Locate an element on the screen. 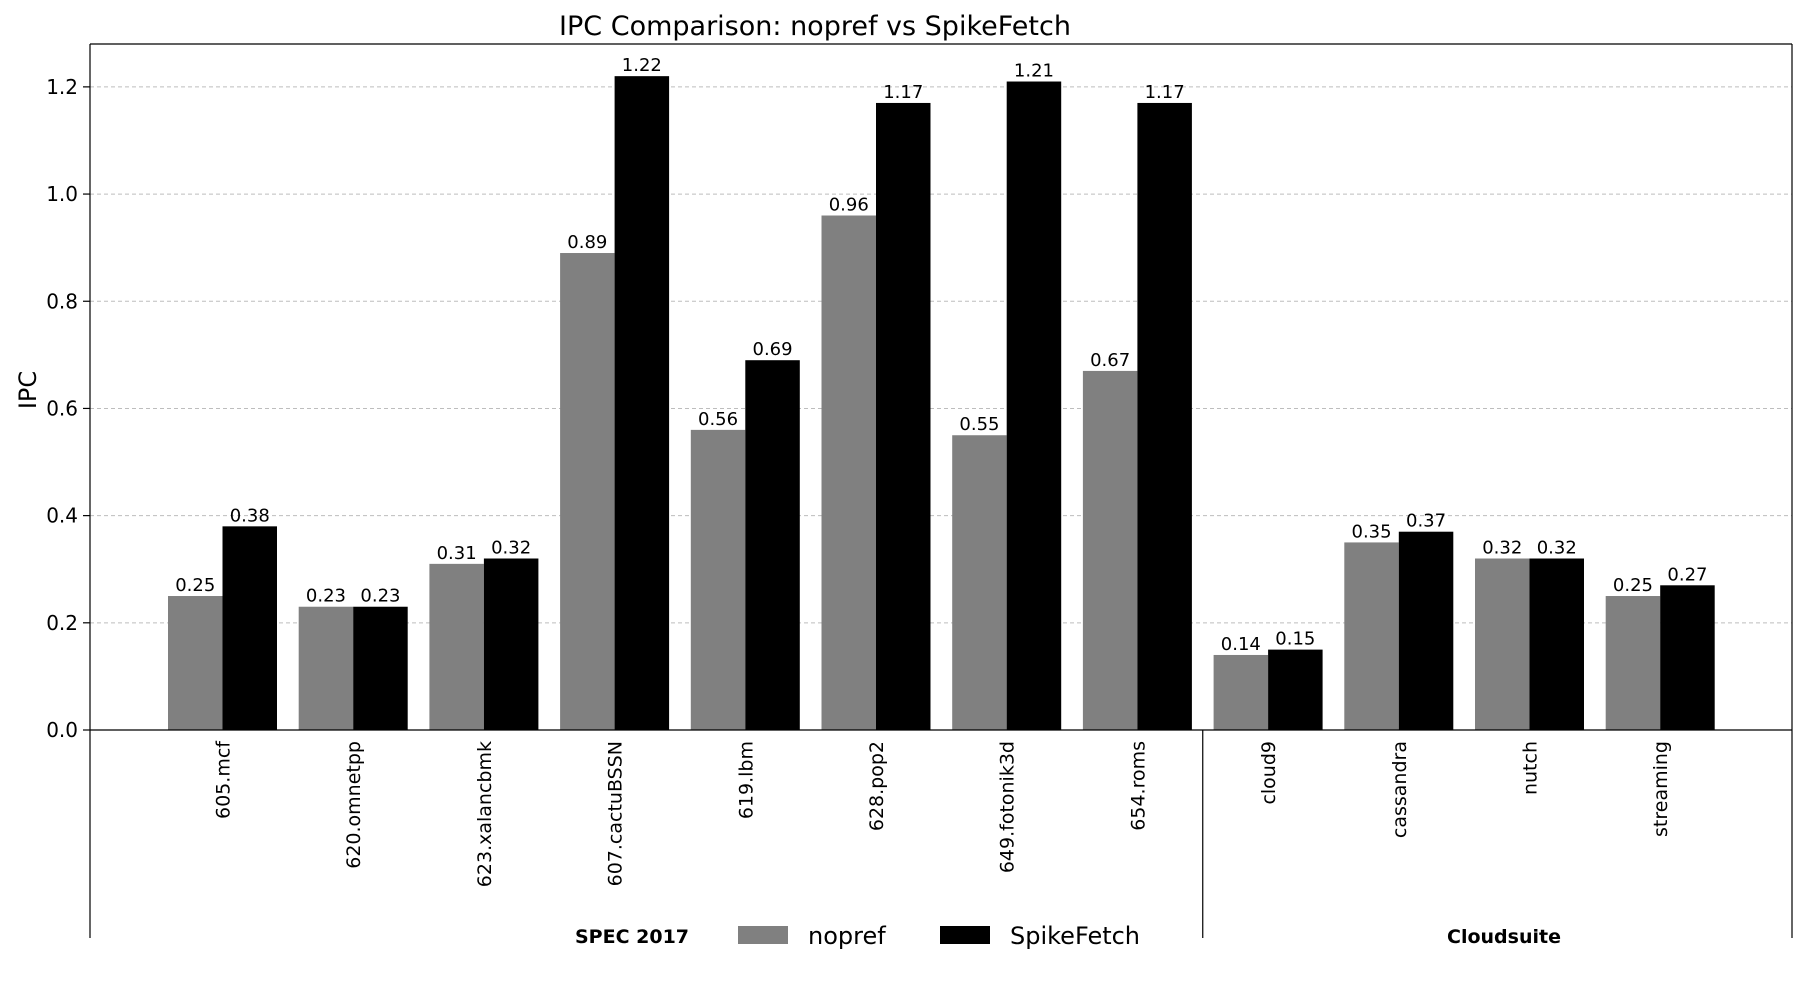 The width and height of the screenshot is (1800, 1000). legend-label: SpikeFetch is located at coordinates (1075, 936).